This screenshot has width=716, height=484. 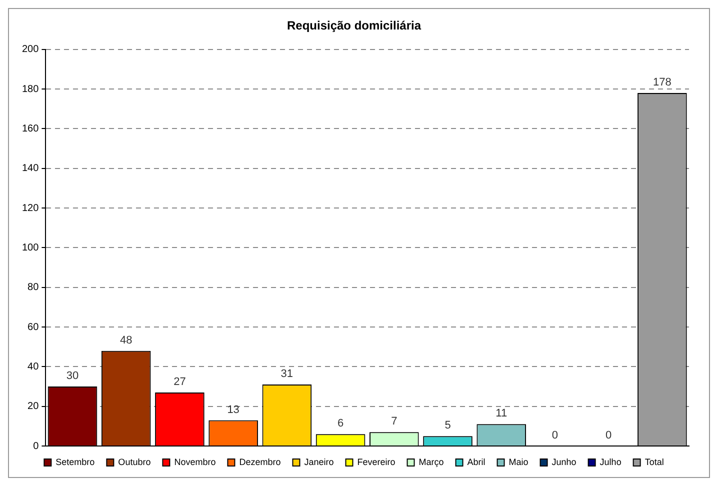 I want to click on legend-label: Abril, so click(x=476, y=461).